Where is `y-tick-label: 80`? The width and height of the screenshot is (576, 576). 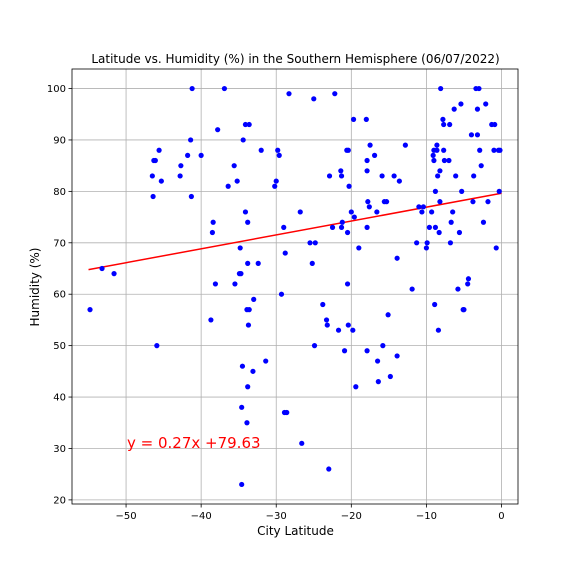 y-tick-label: 80 is located at coordinates (59, 192).